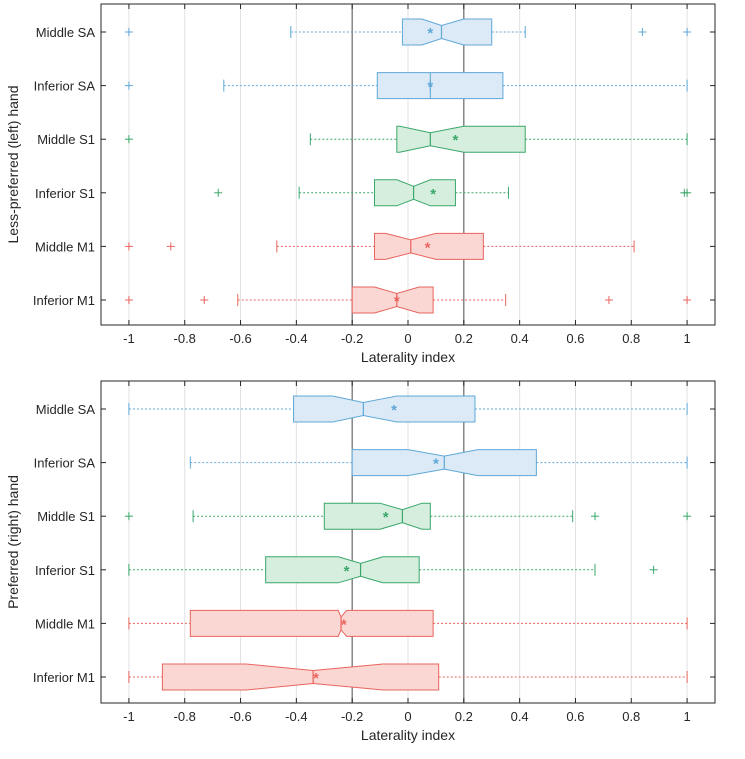 The image size is (745, 759). I want to click on y-axis-label: Preferred (right) hand, so click(13, 542).